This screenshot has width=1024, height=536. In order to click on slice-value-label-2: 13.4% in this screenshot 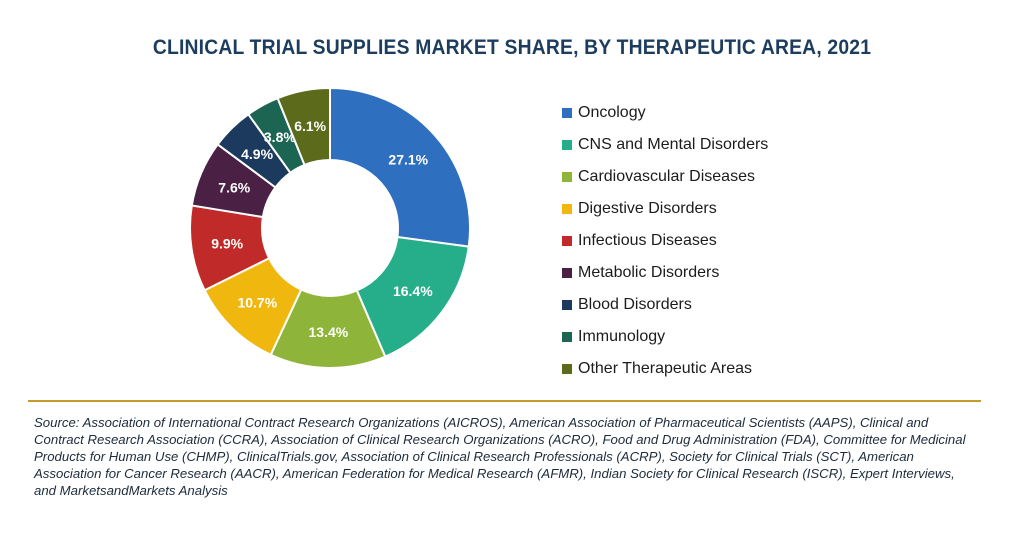, I will do `click(329, 332)`.